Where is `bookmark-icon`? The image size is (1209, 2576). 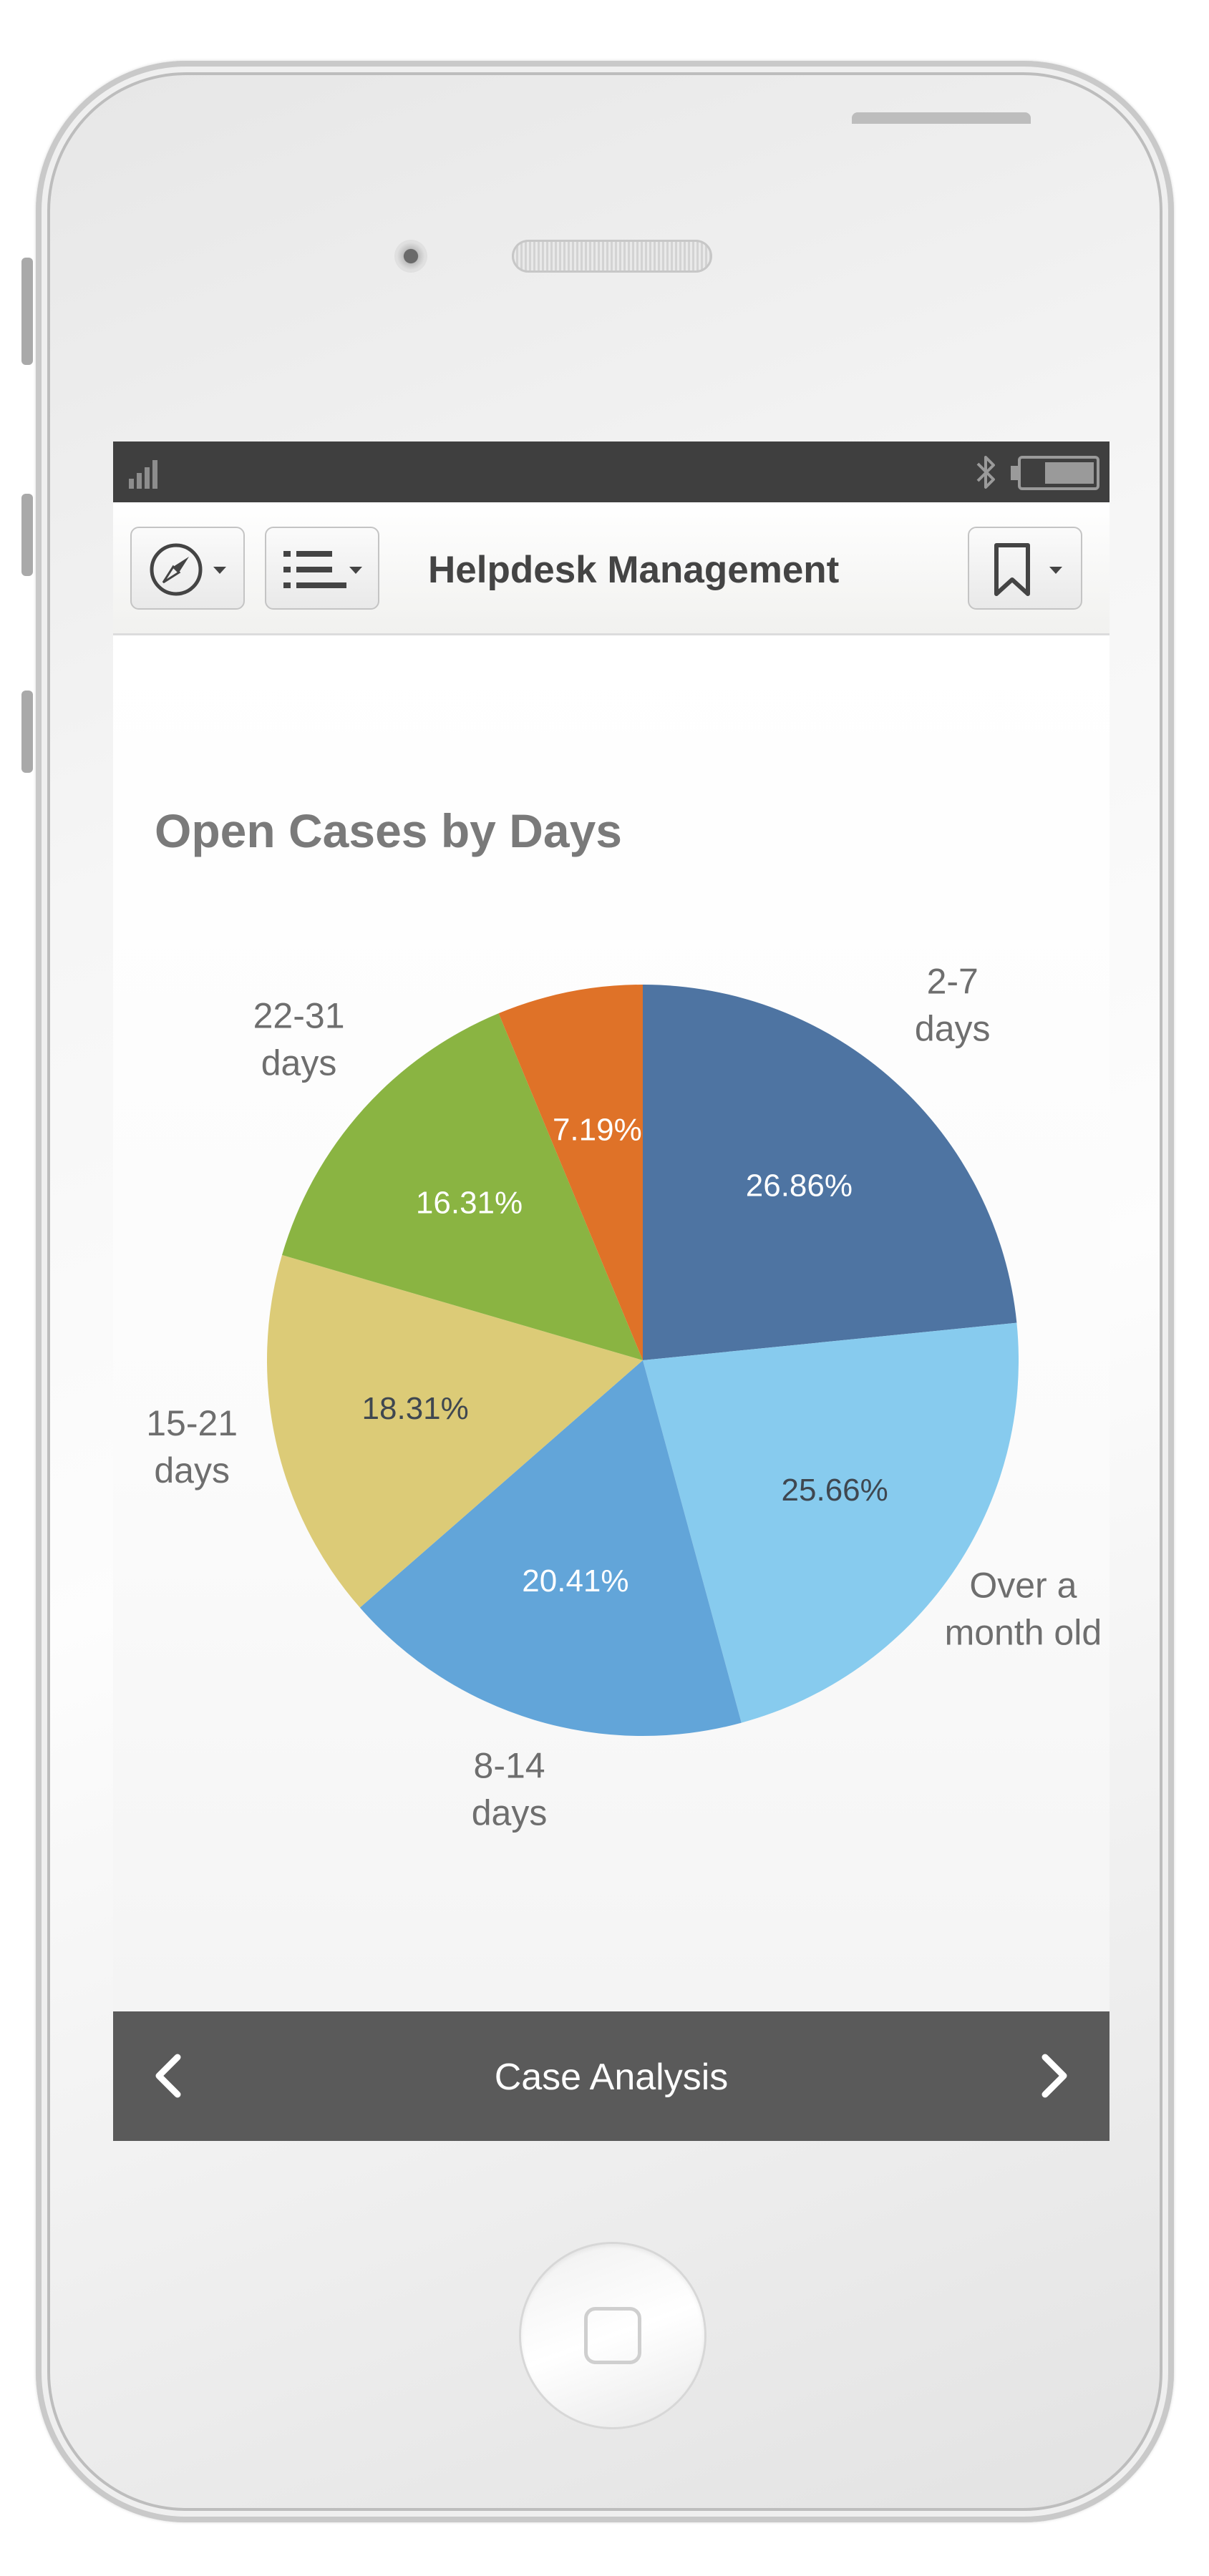
bookmark-icon is located at coordinates (1012, 569).